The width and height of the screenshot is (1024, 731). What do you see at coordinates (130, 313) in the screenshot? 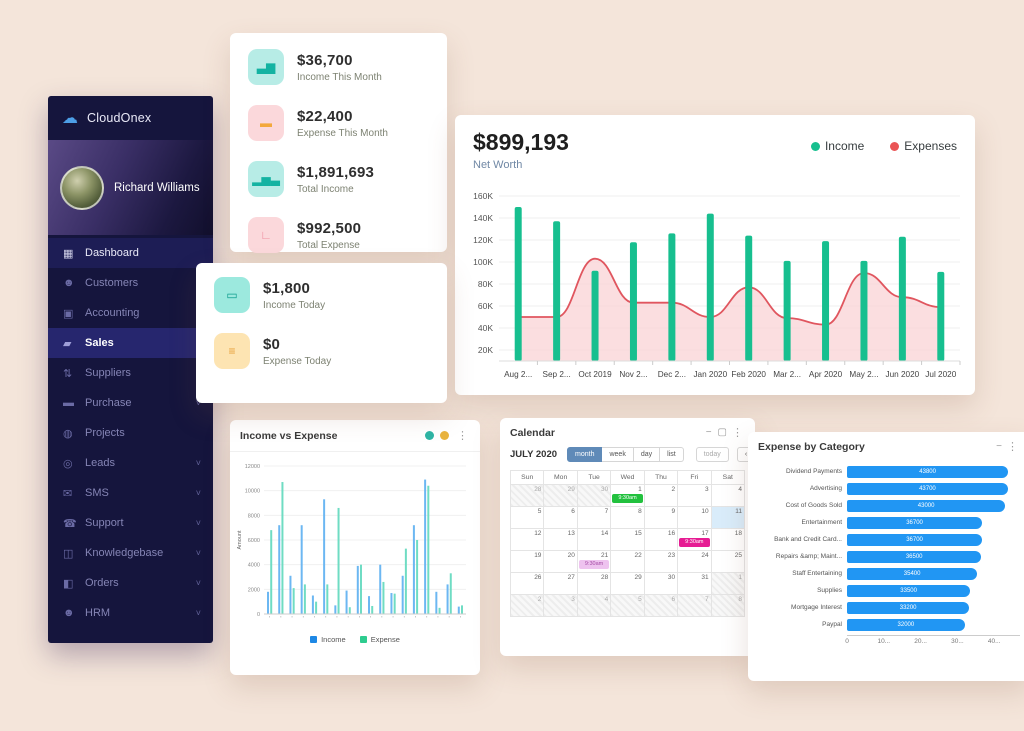
I see `sidebar-item-accounting: ▣ Accounting` at bounding box center [130, 313].